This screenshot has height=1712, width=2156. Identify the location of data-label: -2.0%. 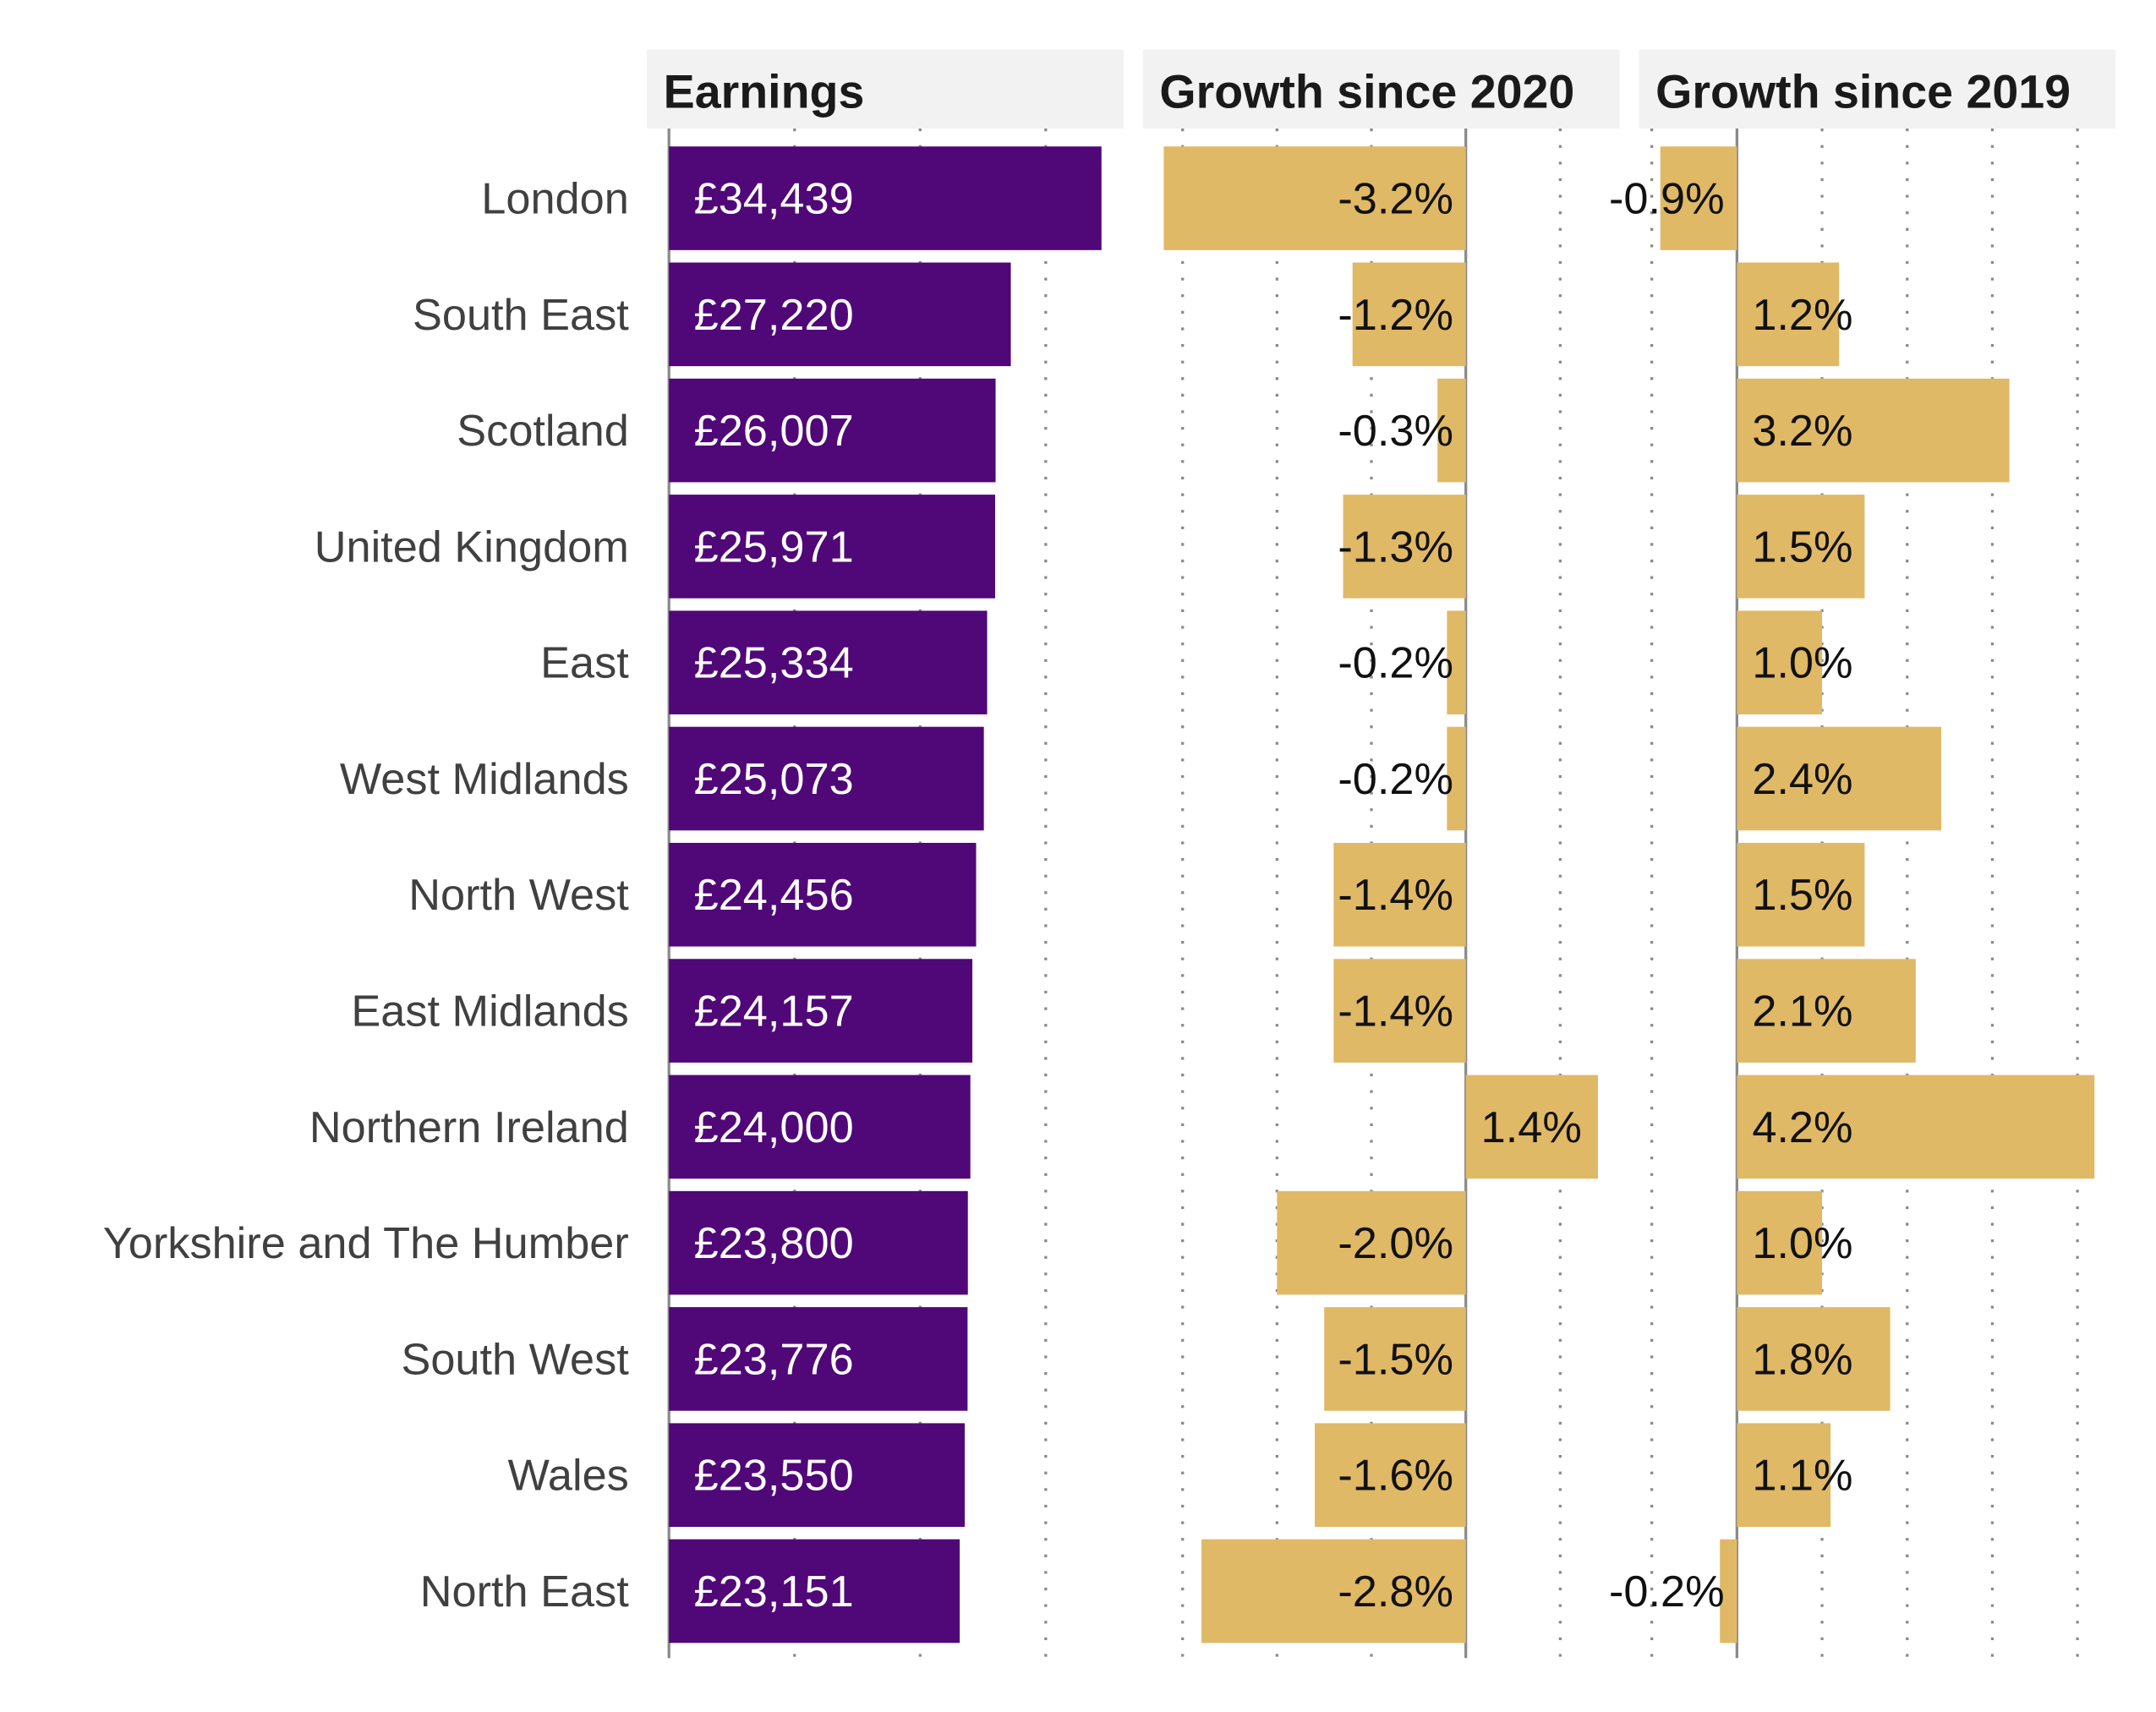
(1395, 1243).